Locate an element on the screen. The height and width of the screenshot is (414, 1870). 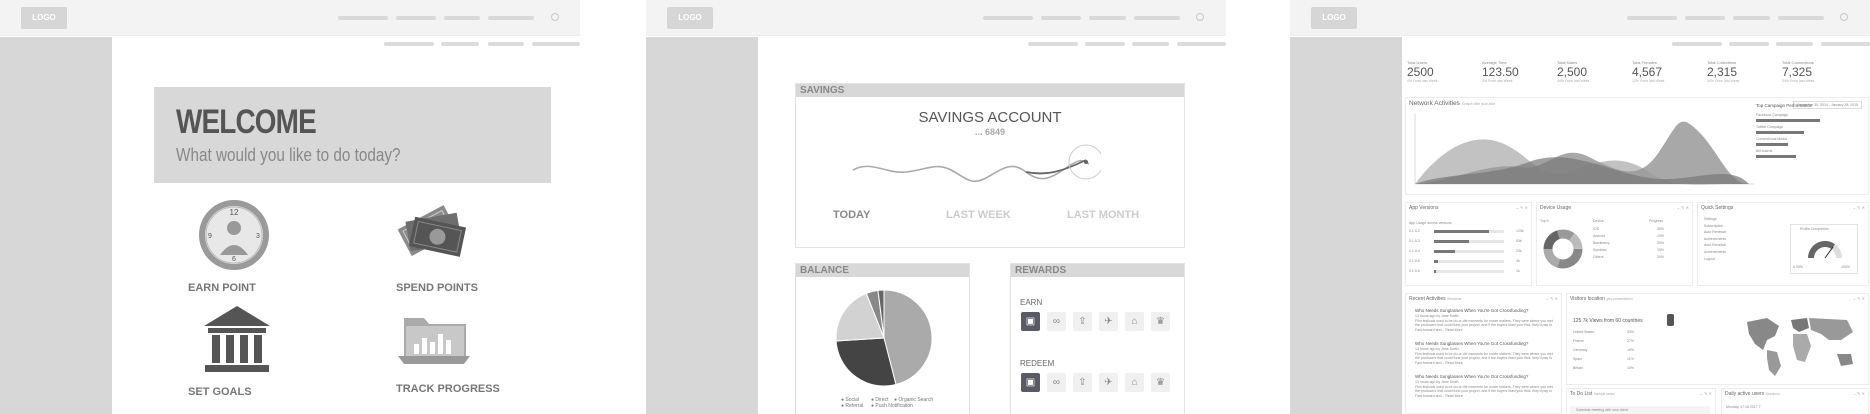
version-label: 0.1.5.3 is located at coordinates (1414, 241).